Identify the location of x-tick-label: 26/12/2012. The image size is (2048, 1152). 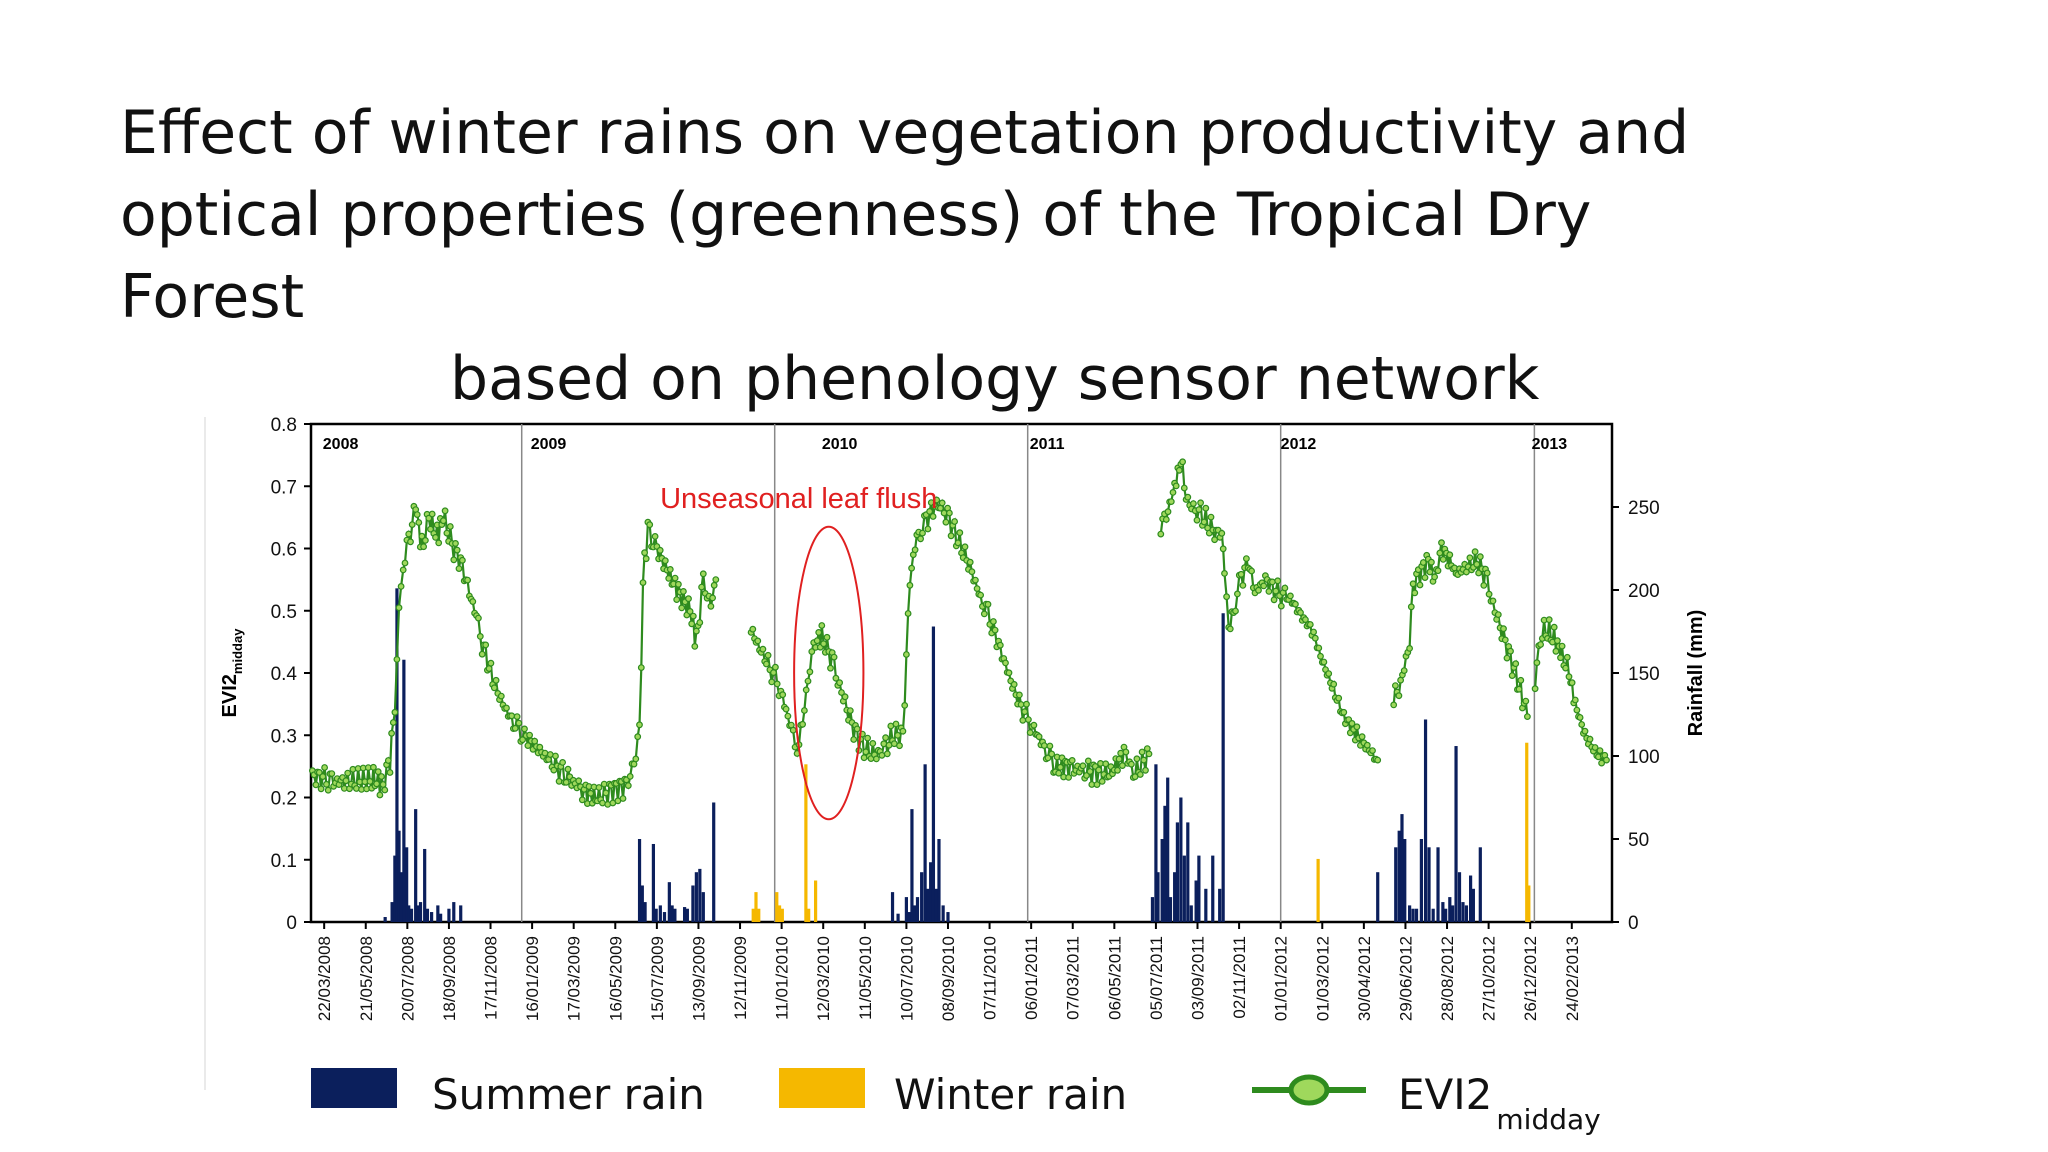
(1530, 978).